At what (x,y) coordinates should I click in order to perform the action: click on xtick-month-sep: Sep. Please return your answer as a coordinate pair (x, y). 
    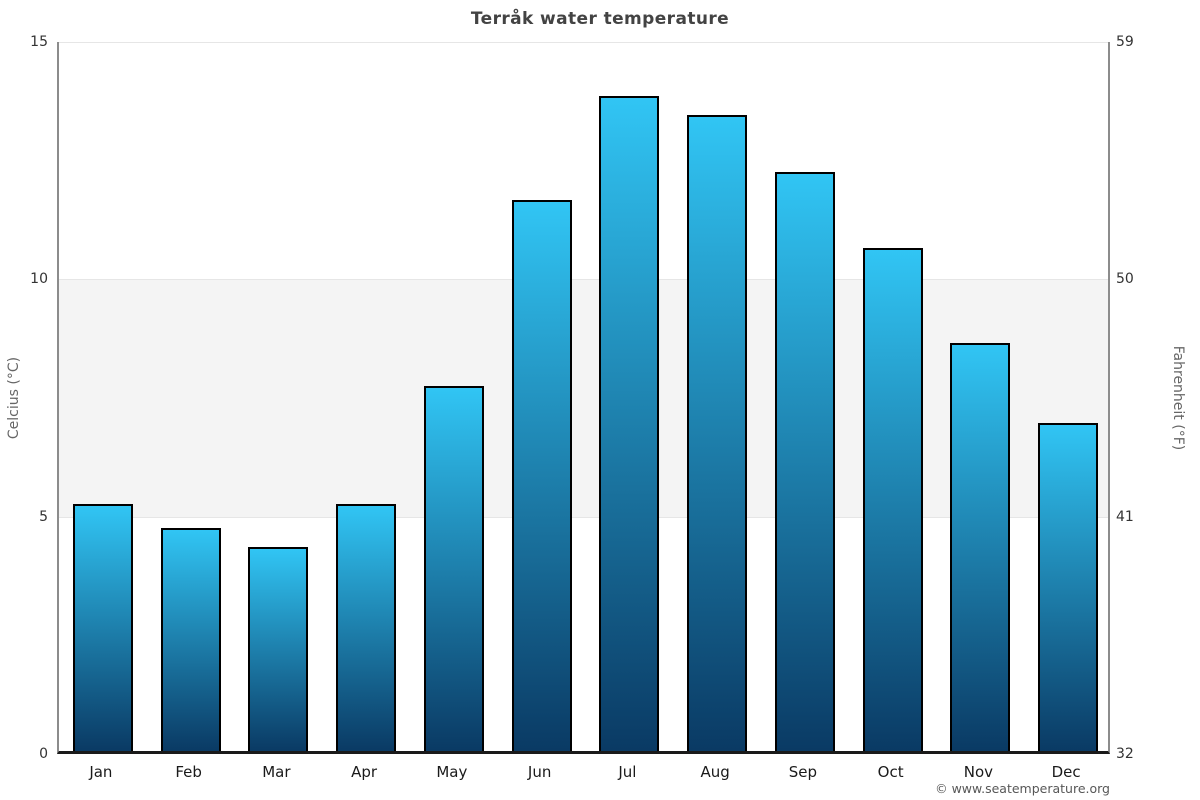
    Looking at the image, I should click on (803, 772).